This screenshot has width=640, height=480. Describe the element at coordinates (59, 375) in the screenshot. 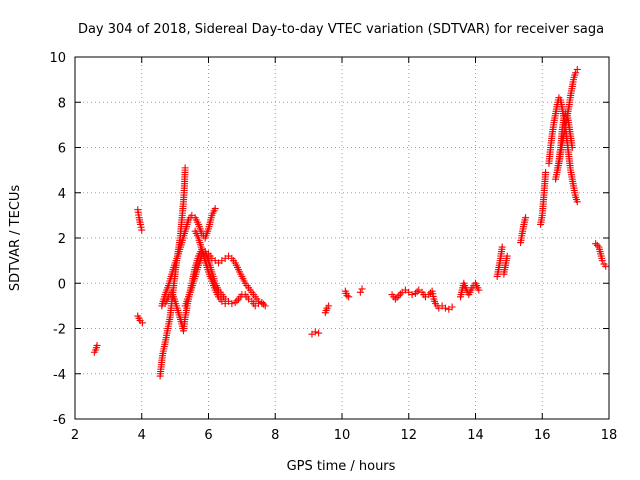

I see `y-tick-label: -4` at that location.